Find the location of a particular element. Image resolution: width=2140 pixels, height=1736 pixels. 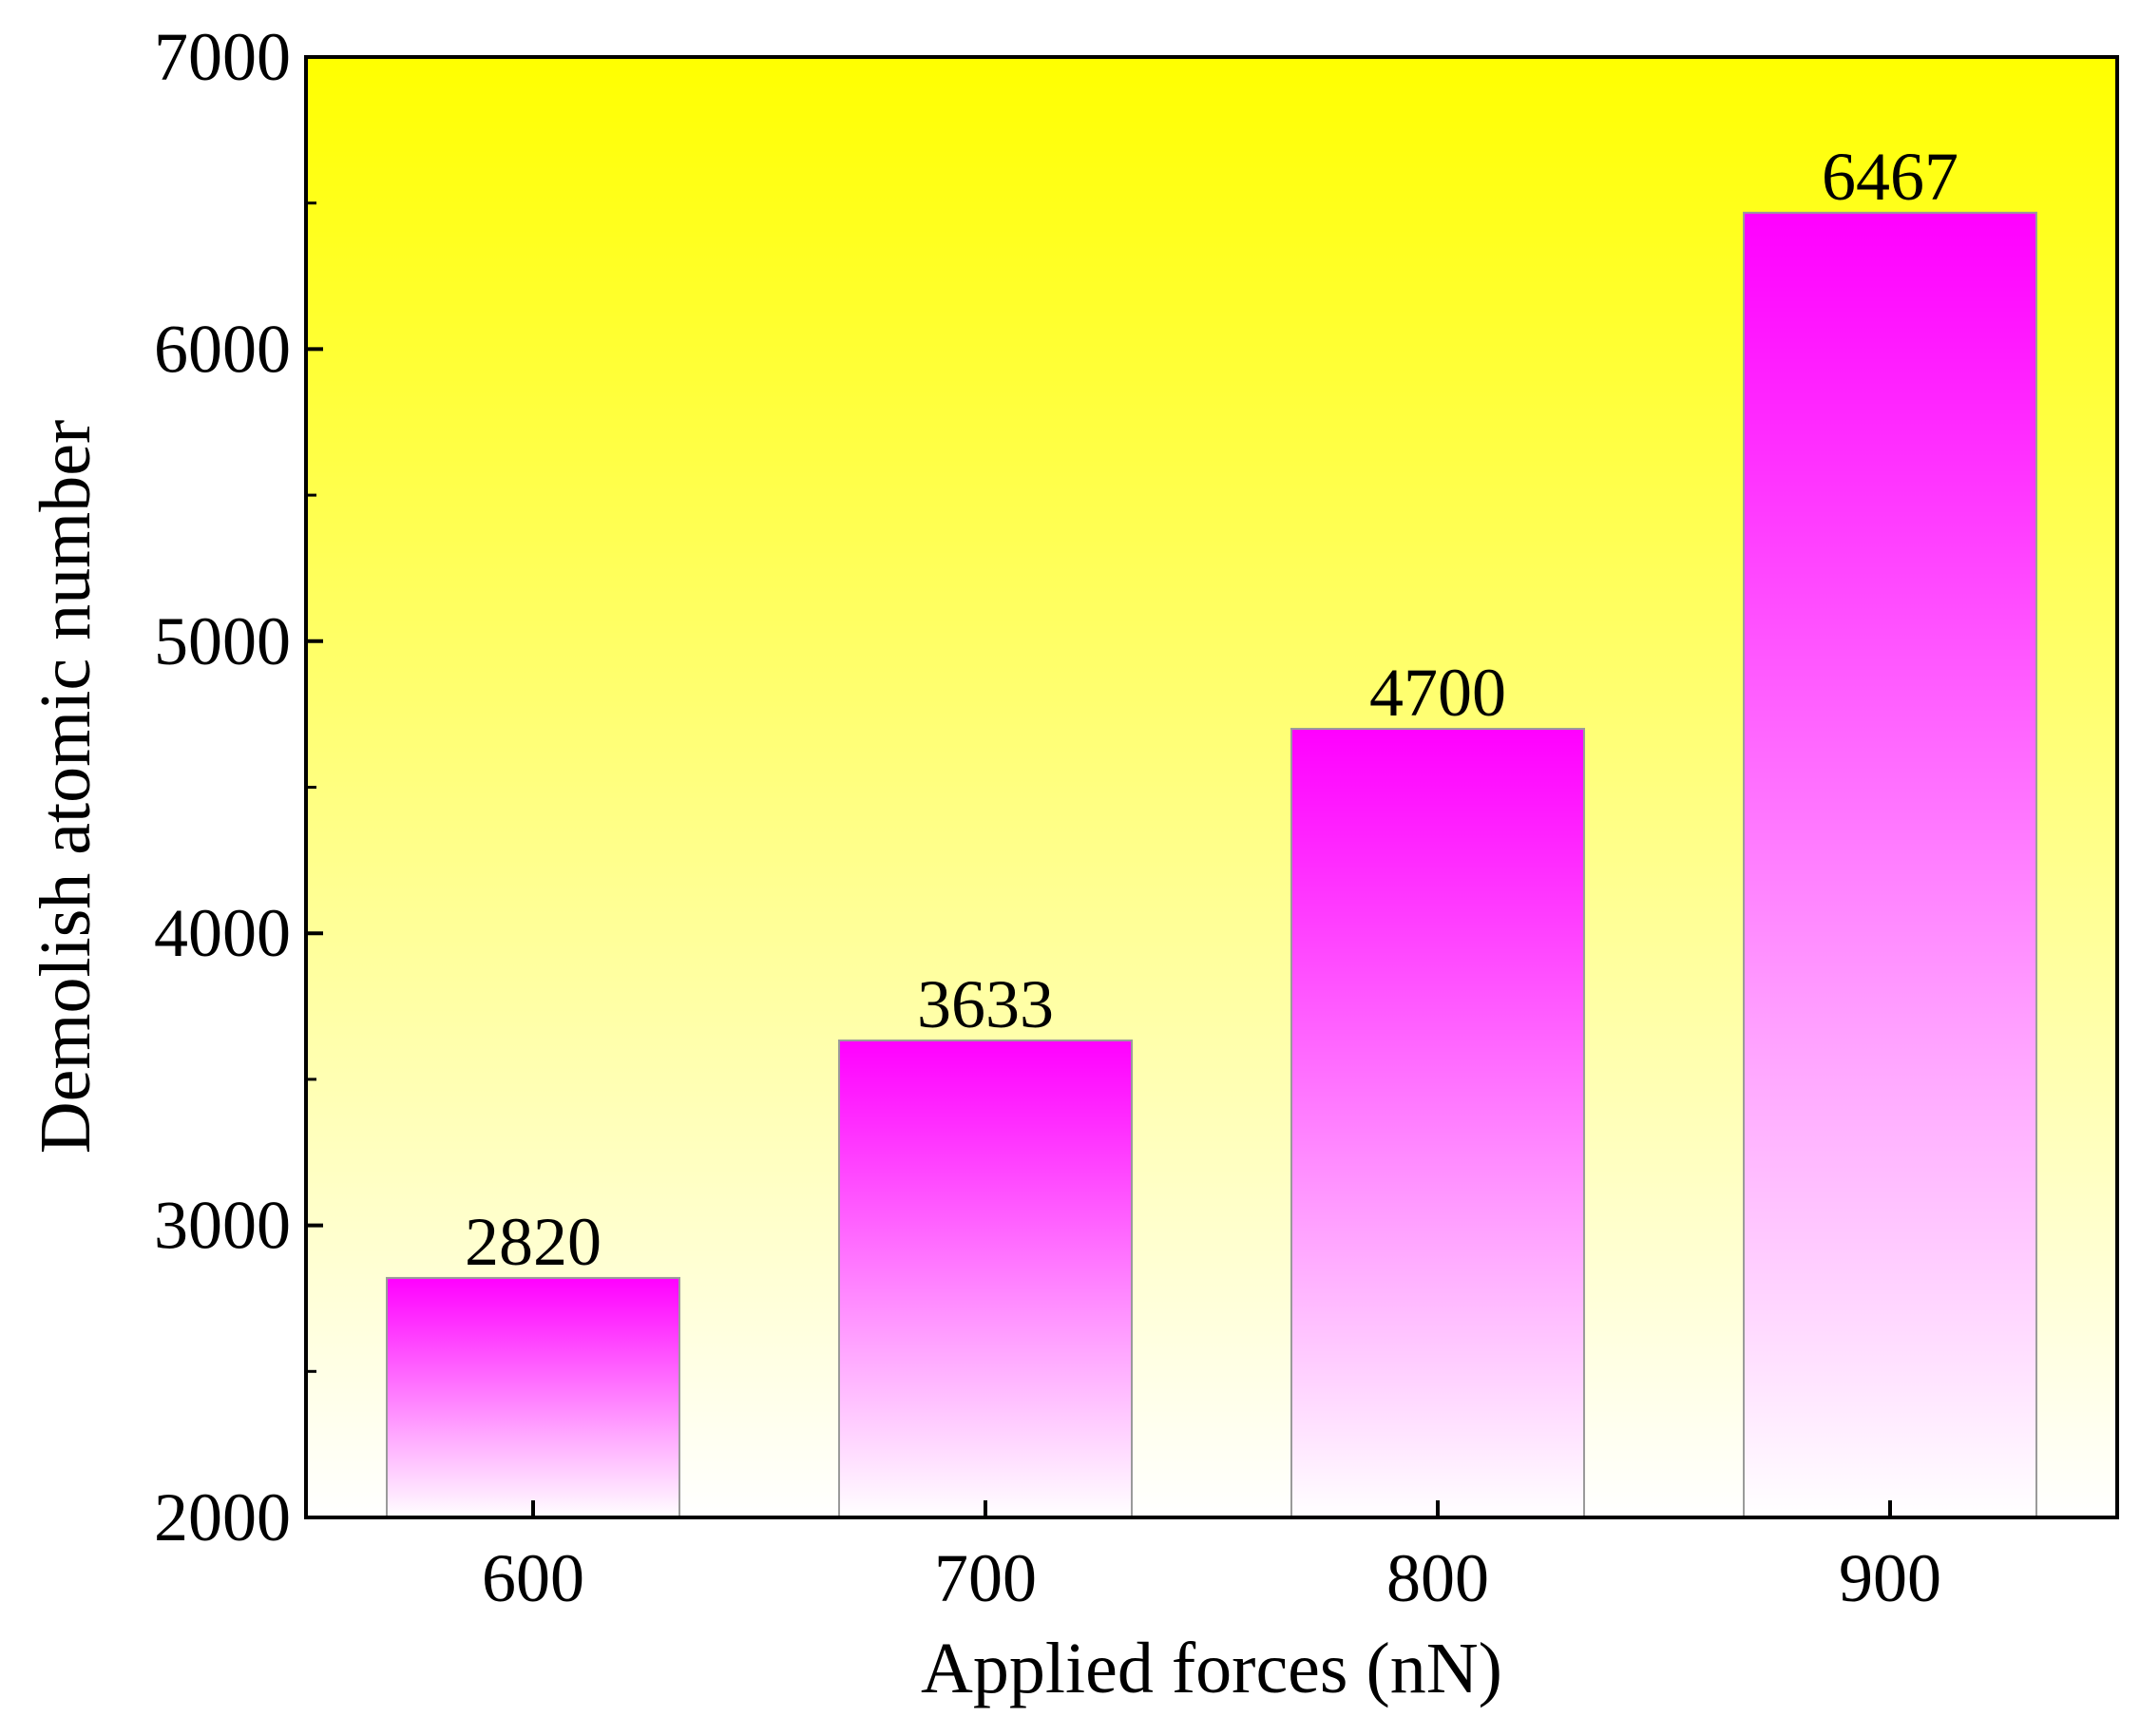

x-tick-label: 900 is located at coordinates (1890, 1578).